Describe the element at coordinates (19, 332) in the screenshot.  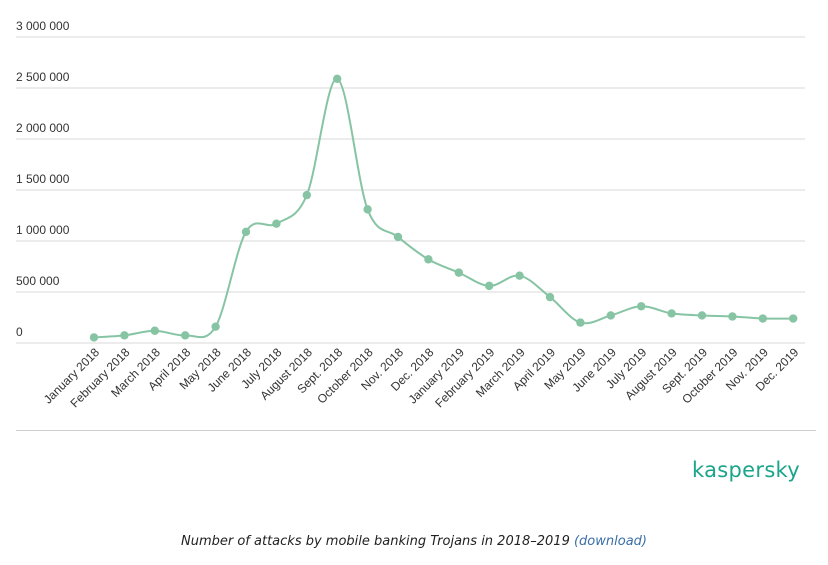
I see `y-tick-label: 0` at that location.